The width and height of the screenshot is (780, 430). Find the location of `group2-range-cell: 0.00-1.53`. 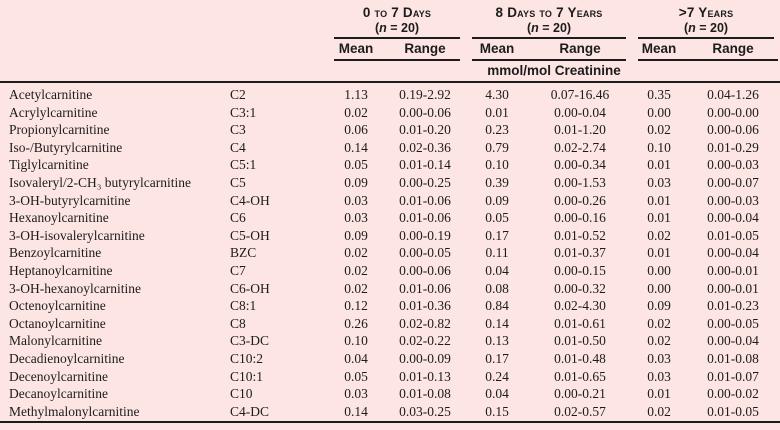

group2-range-cell: 0.00-1.53 is located at coordinates (580, 182).